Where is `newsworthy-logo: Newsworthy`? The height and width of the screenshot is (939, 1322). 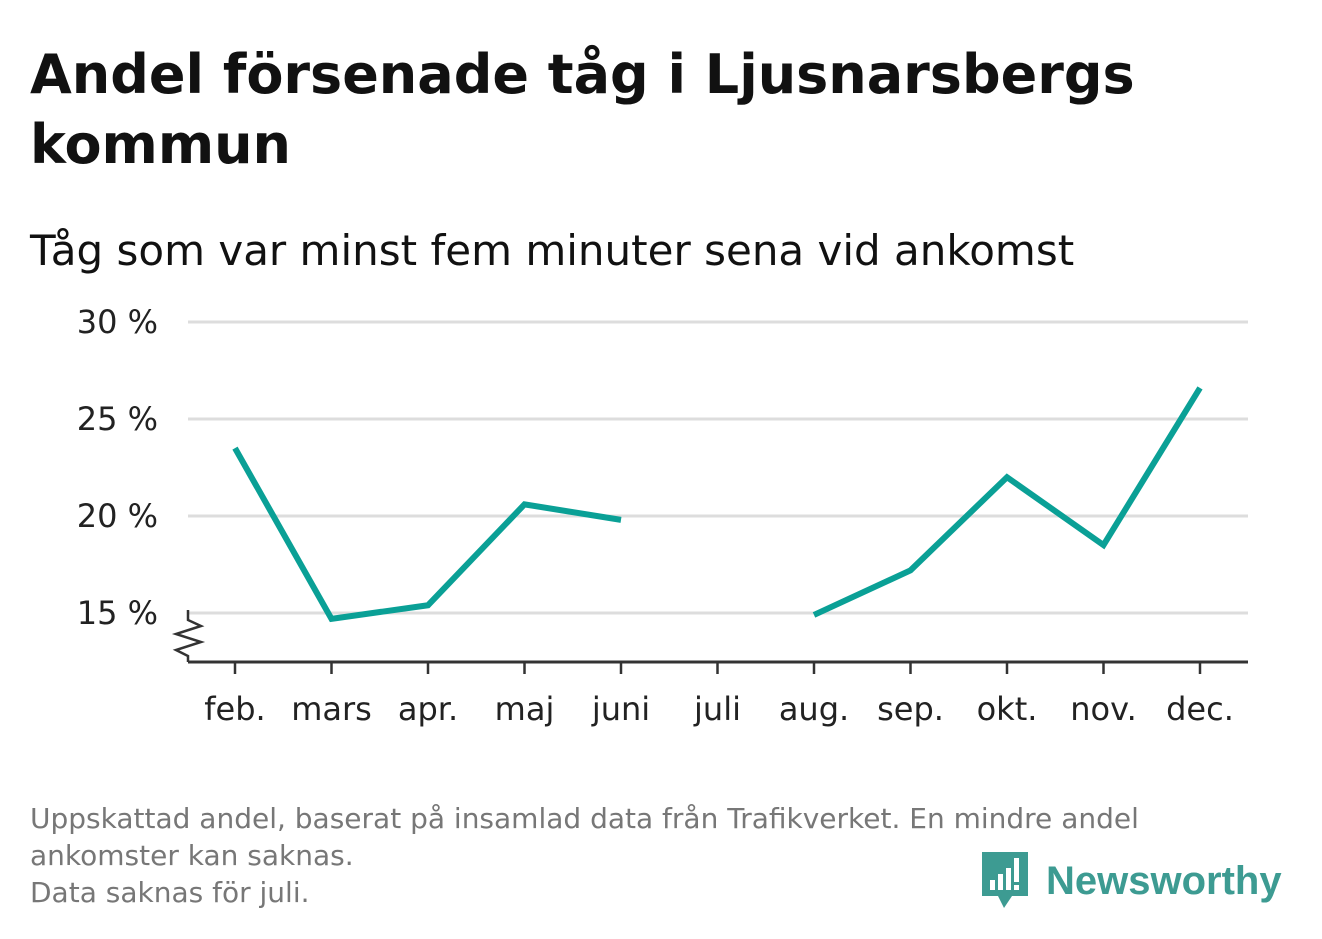 newsworthy-logo: Newsworthy is located at coordinates (1131, 881).